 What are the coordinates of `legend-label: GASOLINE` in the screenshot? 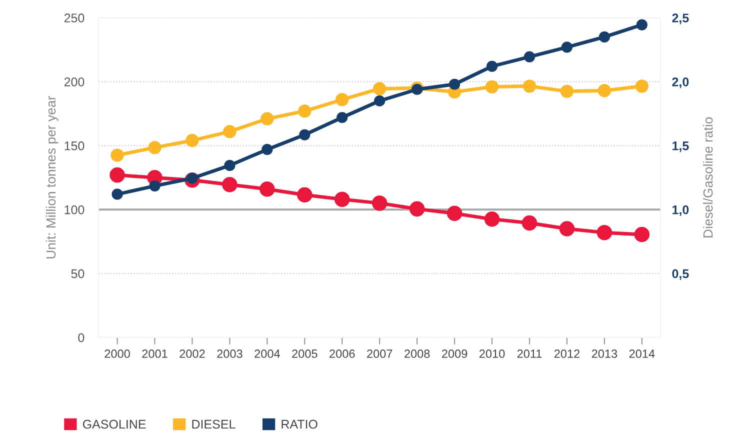 It's located at (114, 424).